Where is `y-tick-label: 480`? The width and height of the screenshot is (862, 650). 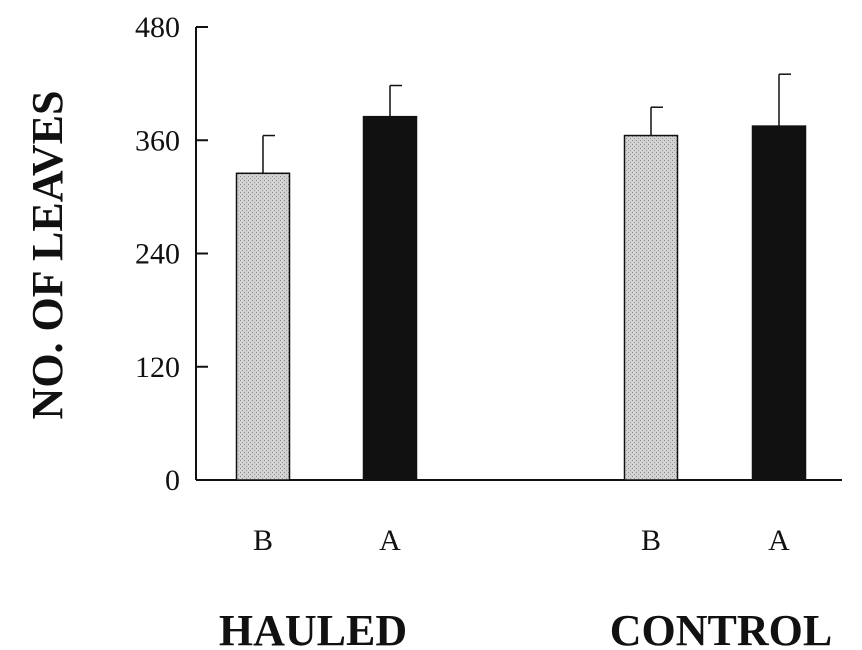 y-tick-label: 480 is located at coordinates (157, 27).